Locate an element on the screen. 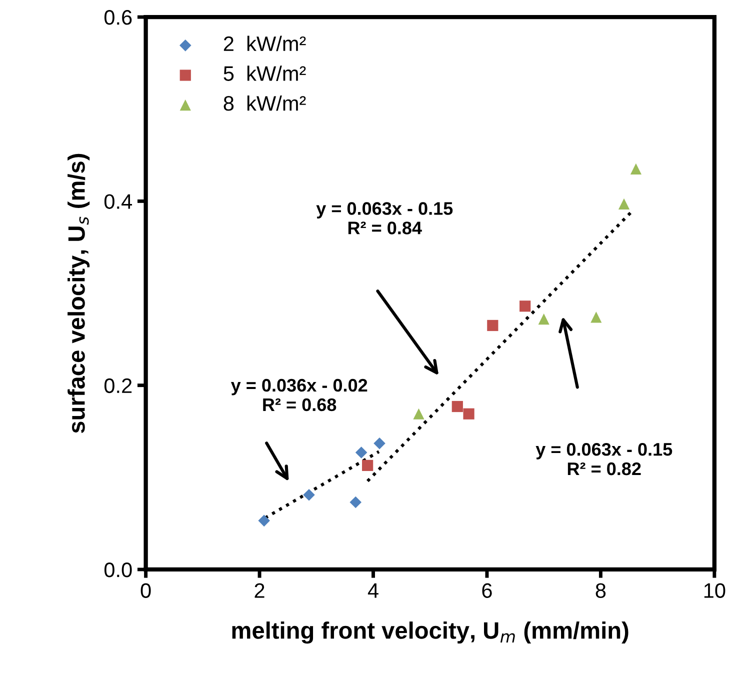 Image resolution: width=729 pixels, height=682 pixels. x-tick-label: 2 is located at coordinates (259, 590).